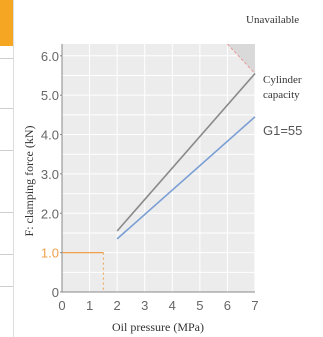 Image resolution: width=323 pixels, height=337 pixels. What do you see at coordinates (282, 80) in the screenshot?
I see `cylinder-capacity-label-line1: Cylinder` at bounding box center [282, 80].